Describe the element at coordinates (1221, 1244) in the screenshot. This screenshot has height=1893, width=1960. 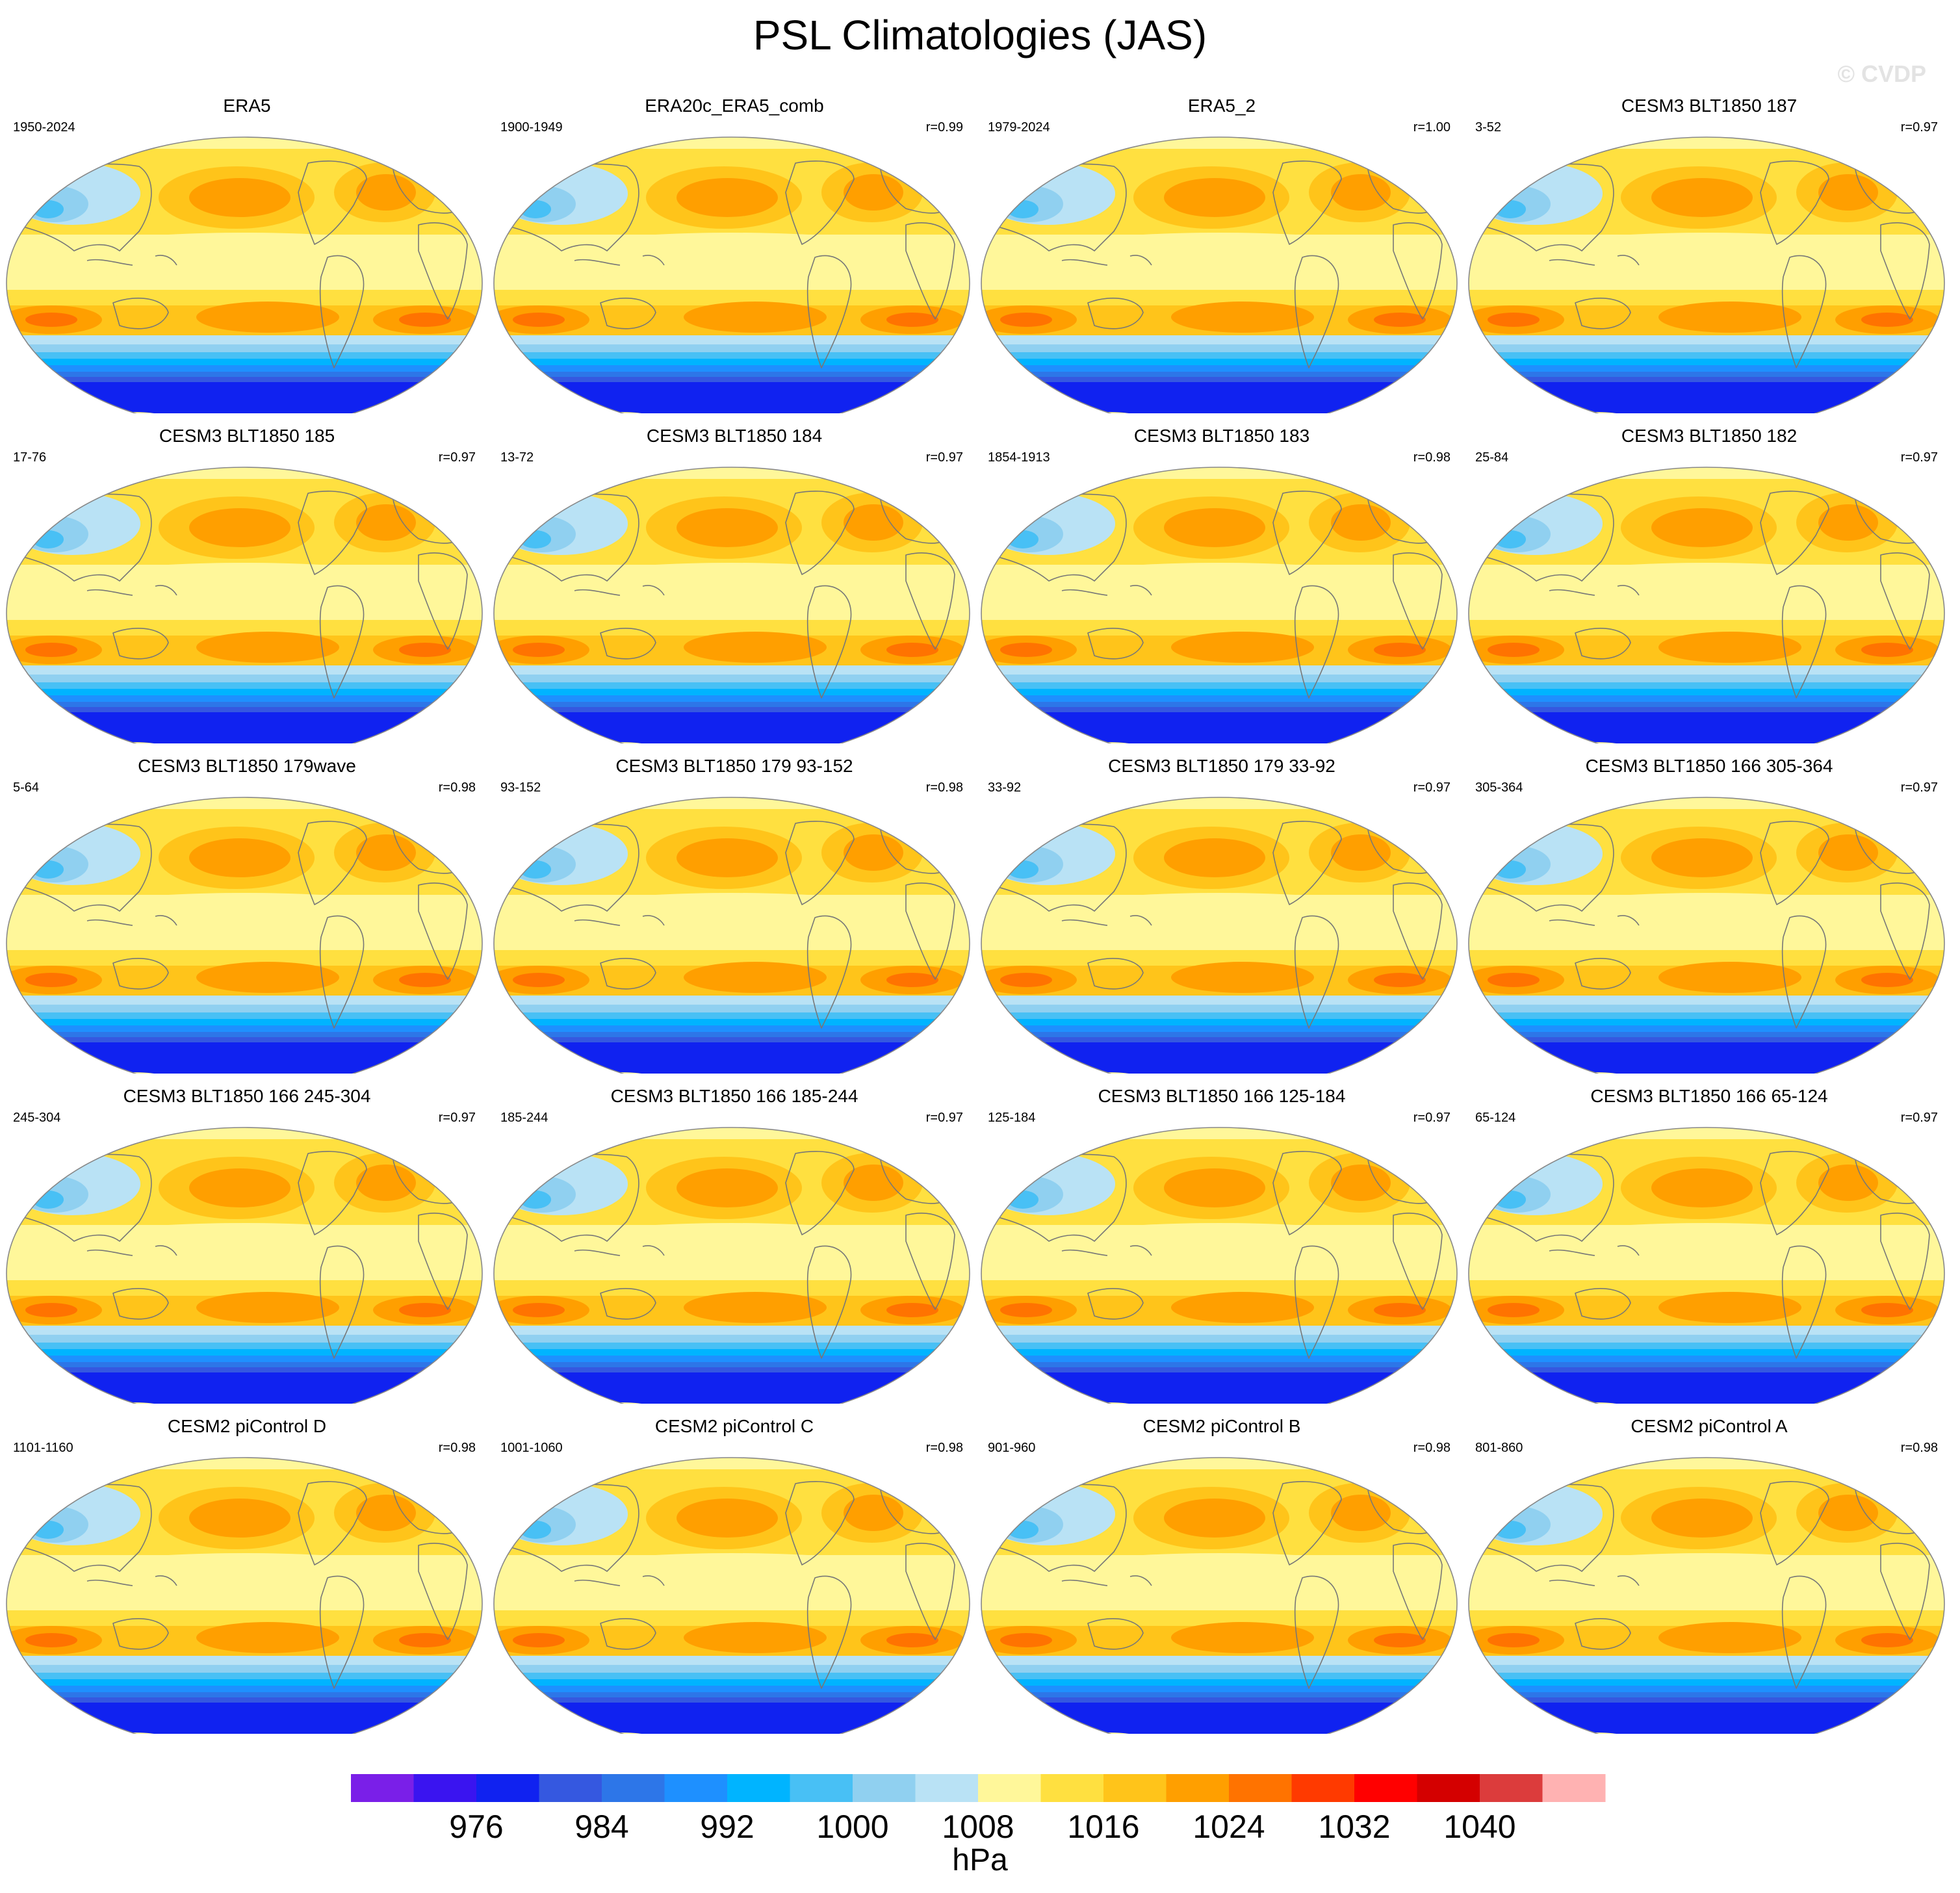
I see `map-panel: CESM3 BLT1850 166 125-184 125-184 r=0.97` at that location.